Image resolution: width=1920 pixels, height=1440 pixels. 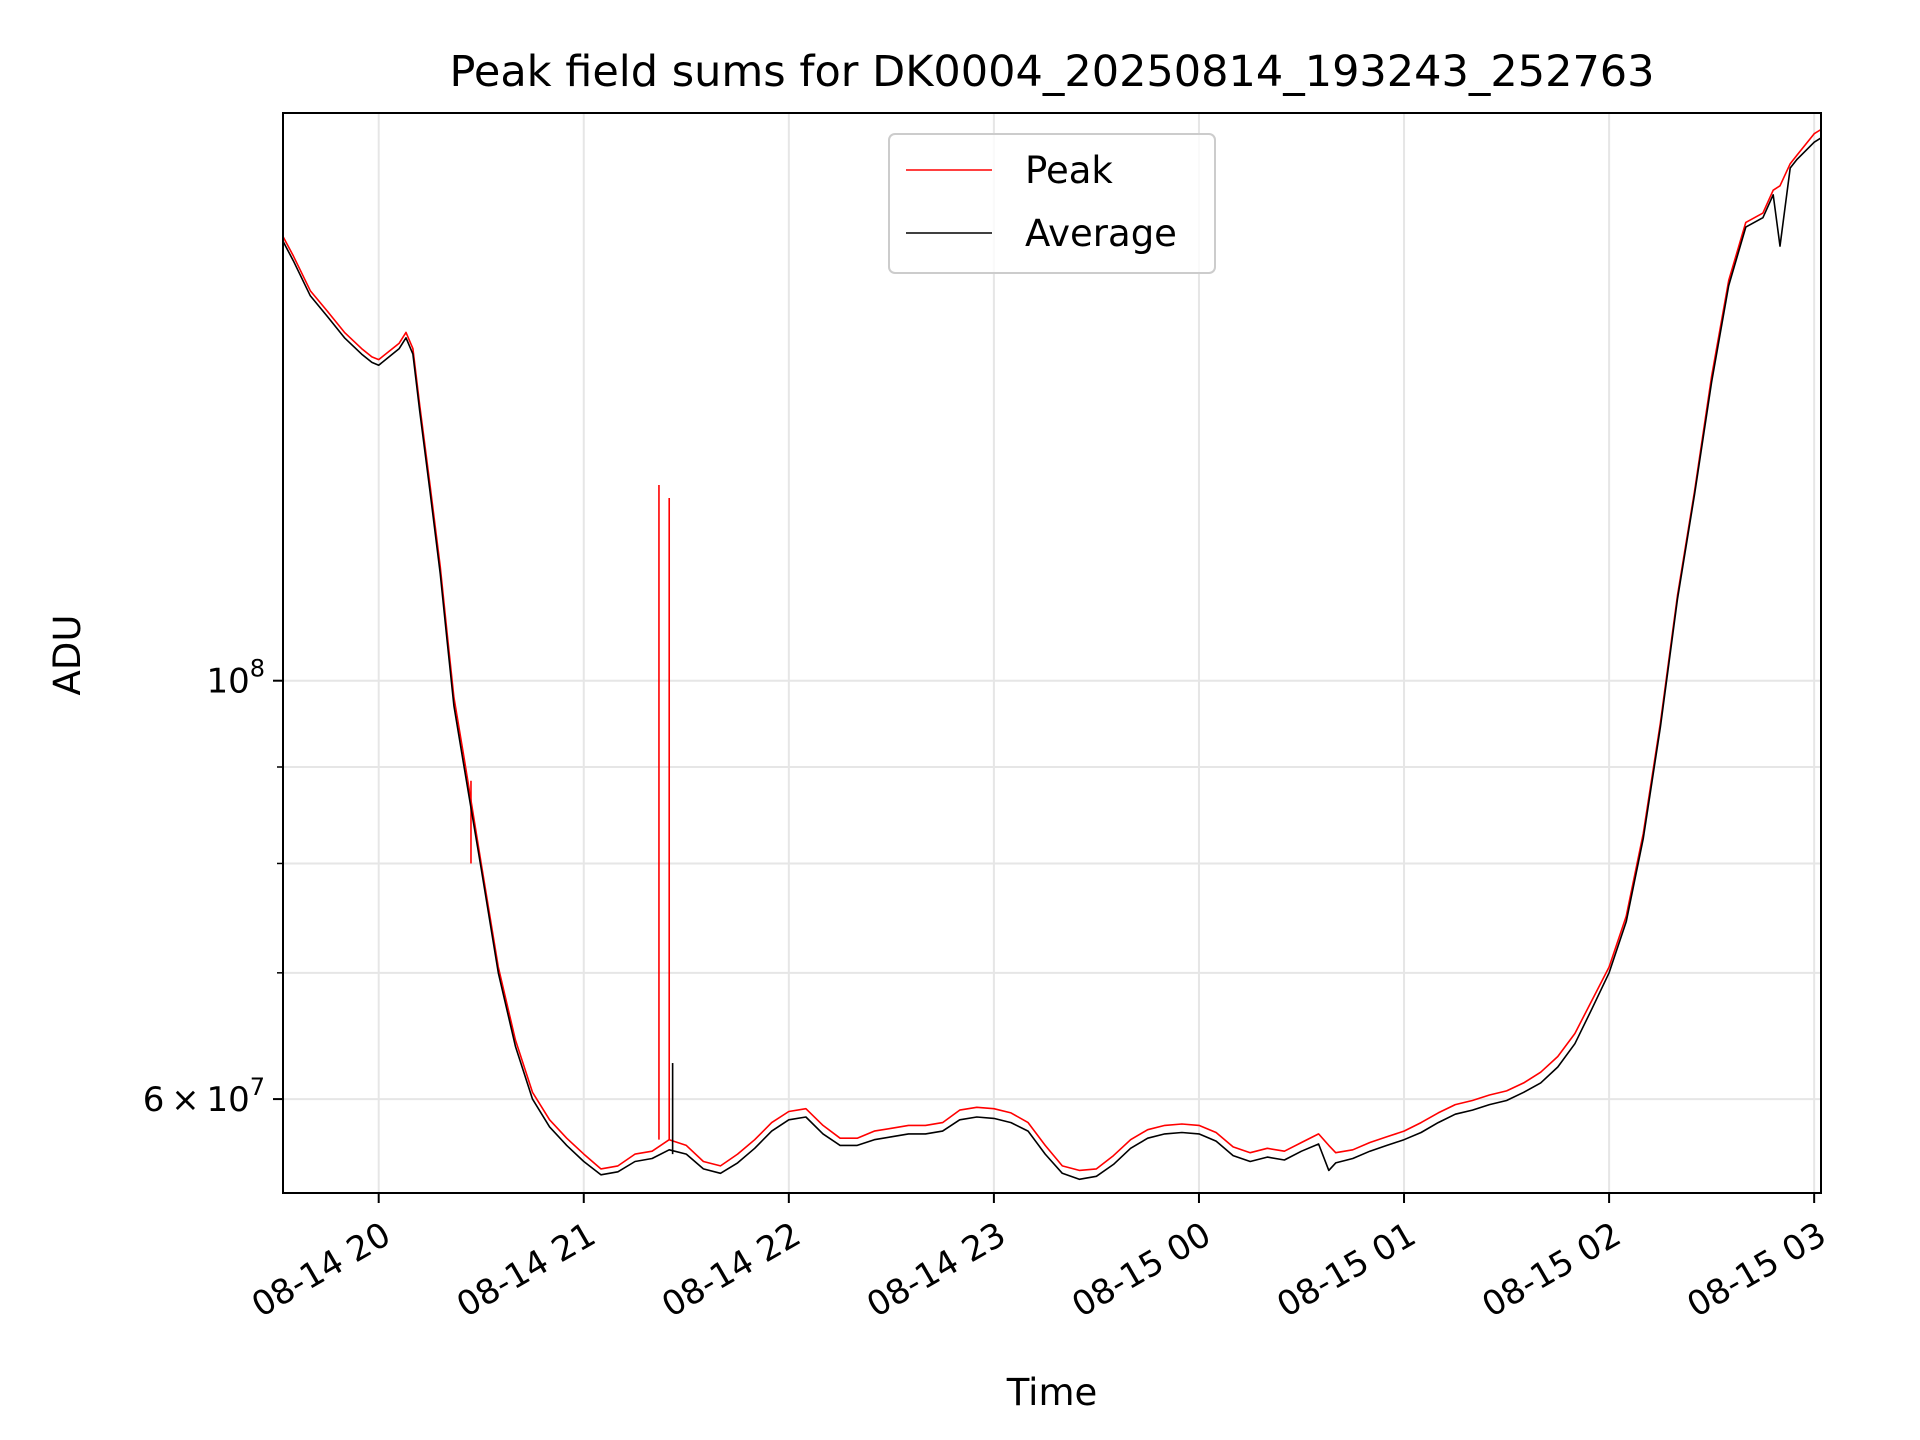 I want to click on y-axis: 108 6 × 107, so click(x=213, y=887).